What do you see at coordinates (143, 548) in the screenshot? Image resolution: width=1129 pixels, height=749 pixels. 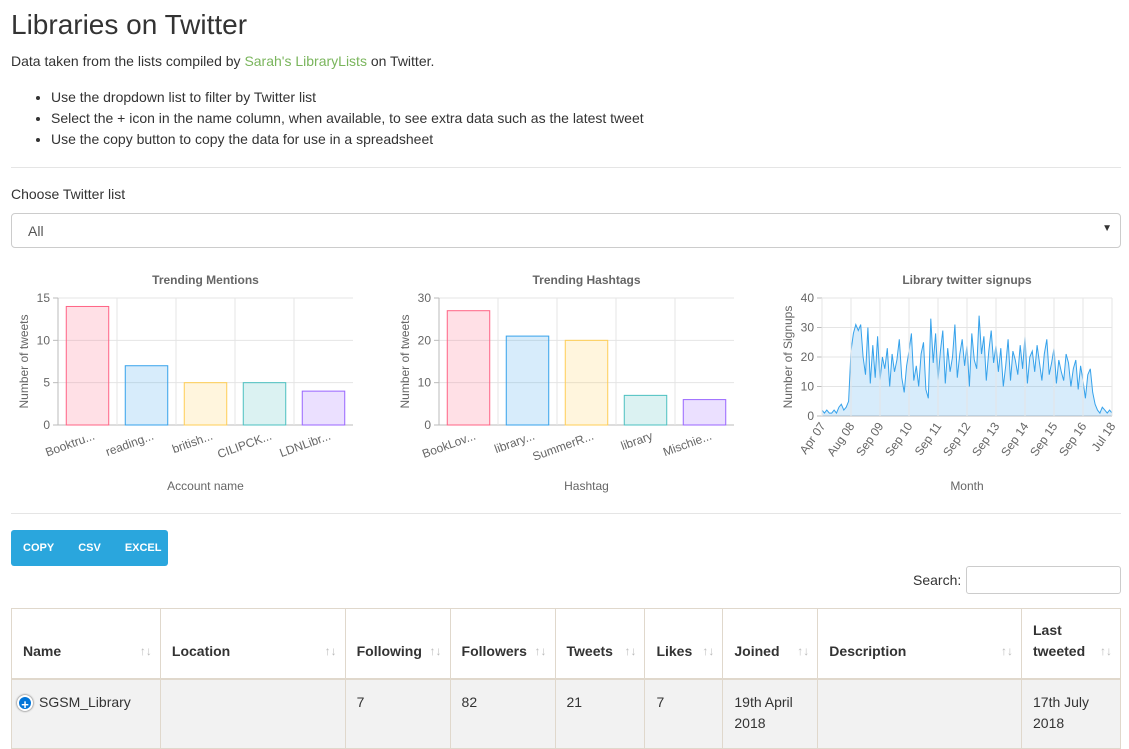 I see `excel-button: EXCEL` at bounding box center [143, 548].